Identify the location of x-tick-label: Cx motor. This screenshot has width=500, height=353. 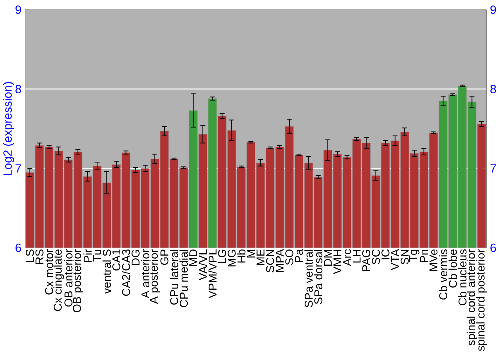
(49, 272).